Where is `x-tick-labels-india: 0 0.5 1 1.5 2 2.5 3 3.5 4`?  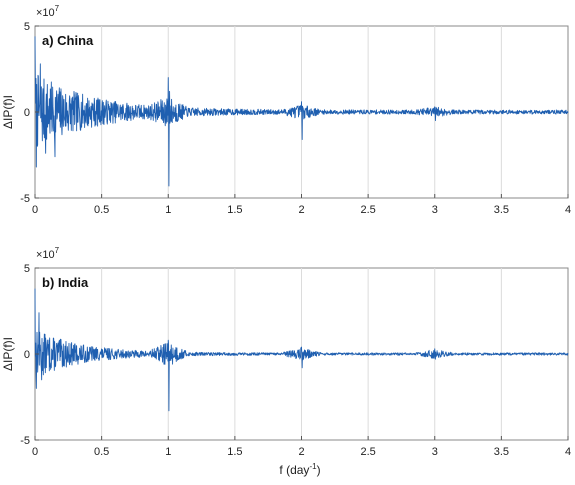
x-tick-labels-india: 0 0.5 1 1.5 2 2.5 3 3.5 4 is located at coordinates (301, 447).